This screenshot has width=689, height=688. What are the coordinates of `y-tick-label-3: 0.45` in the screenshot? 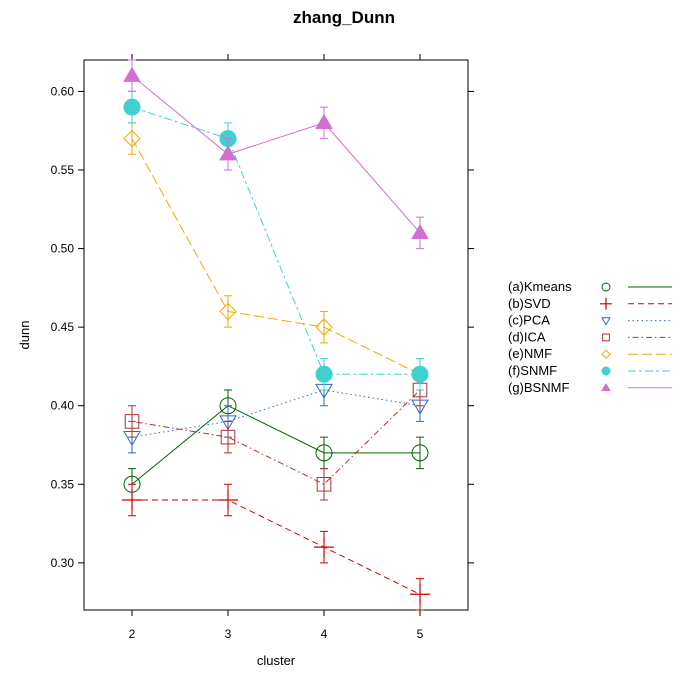 It's located at (63, 327).